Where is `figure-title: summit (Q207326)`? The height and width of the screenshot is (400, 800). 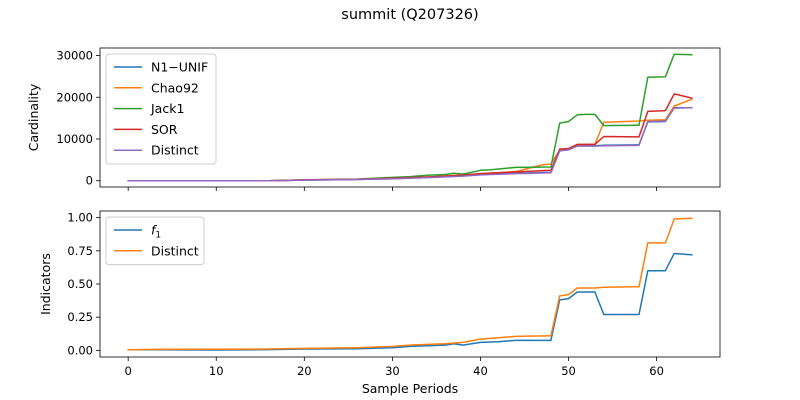 figure-title: summit (Q207326) is located at coordinates (409, 15).